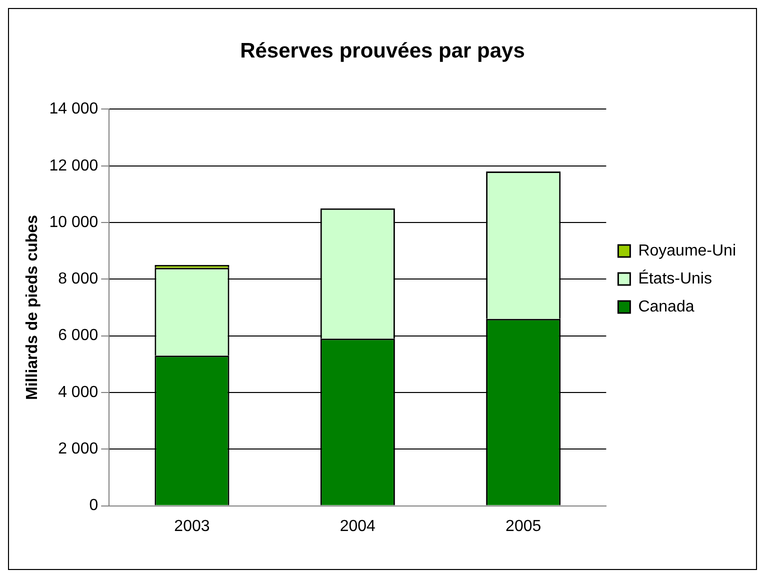  What do you see at coordinates (78, 335) in the screenshot?
I see `y-tick-label: 6 000` at bounding box center [78, 335].